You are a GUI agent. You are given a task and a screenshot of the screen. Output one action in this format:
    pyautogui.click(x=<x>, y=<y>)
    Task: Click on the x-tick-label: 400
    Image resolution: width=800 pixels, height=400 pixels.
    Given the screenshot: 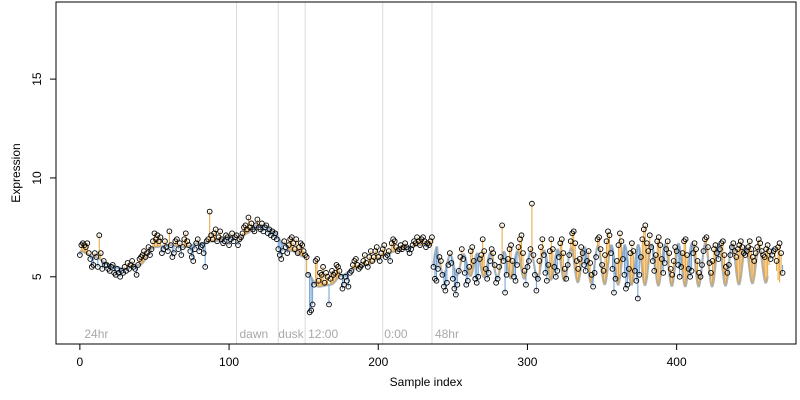 What is the action you would take?
    pyautogui.click(x=677, y=362)
    